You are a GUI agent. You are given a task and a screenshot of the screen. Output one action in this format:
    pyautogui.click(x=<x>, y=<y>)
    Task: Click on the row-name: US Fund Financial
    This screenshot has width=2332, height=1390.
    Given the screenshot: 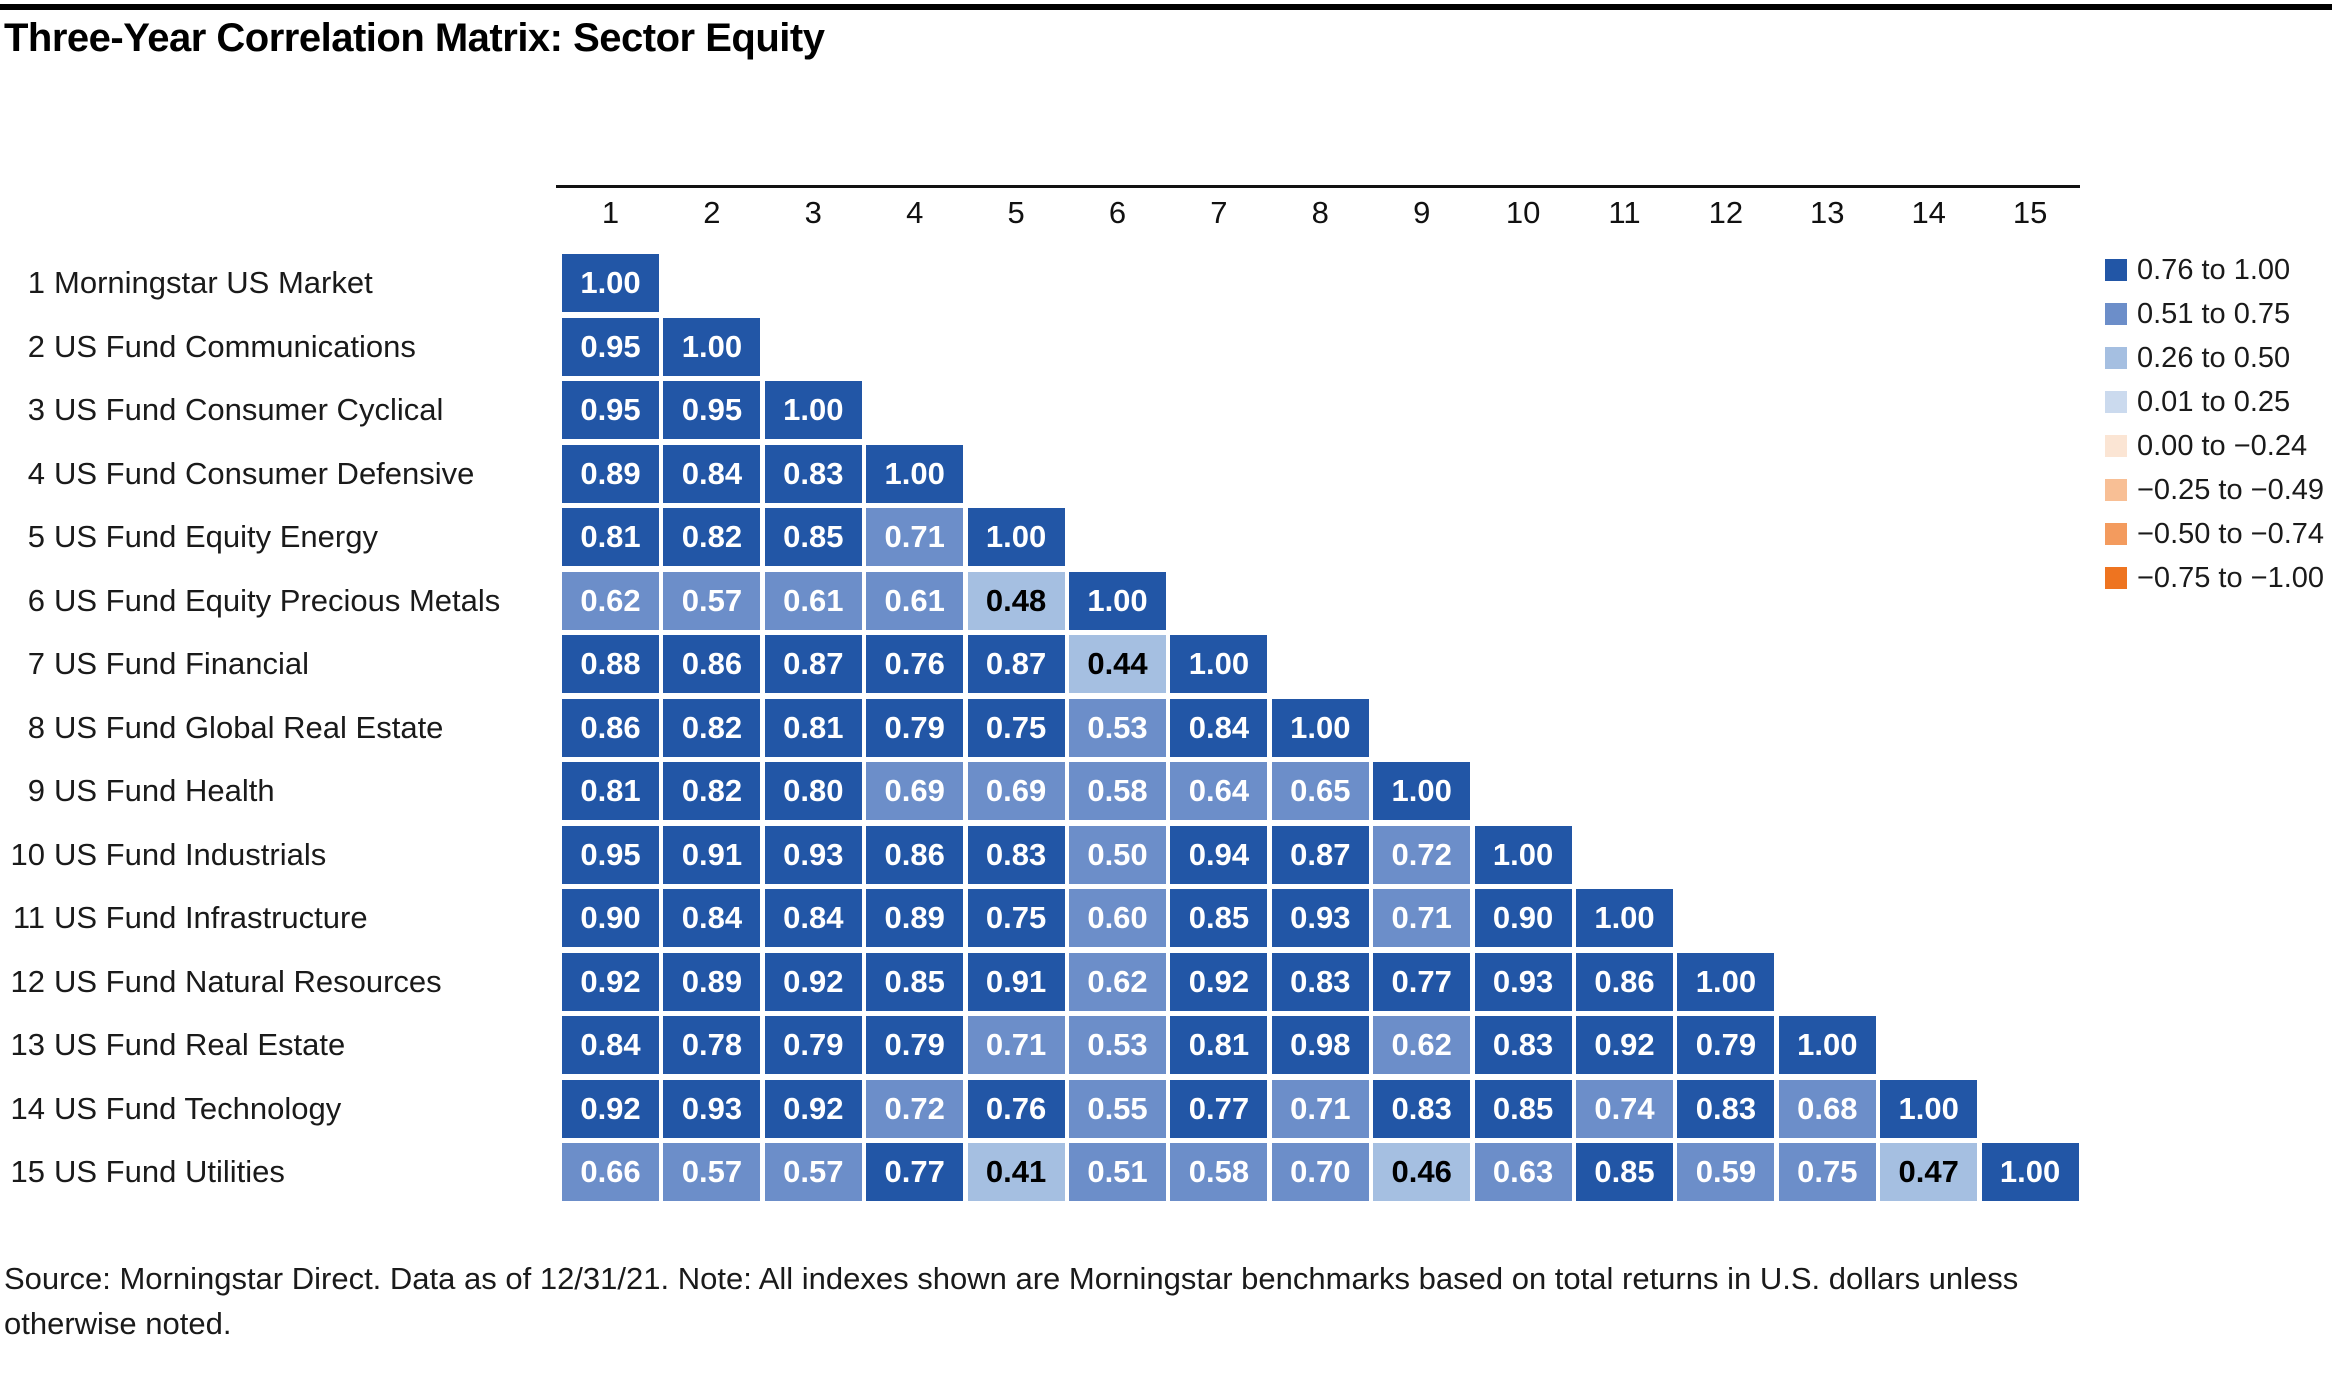 What is the action you would take?
    pyautogui.click(x=182, y=663)
    